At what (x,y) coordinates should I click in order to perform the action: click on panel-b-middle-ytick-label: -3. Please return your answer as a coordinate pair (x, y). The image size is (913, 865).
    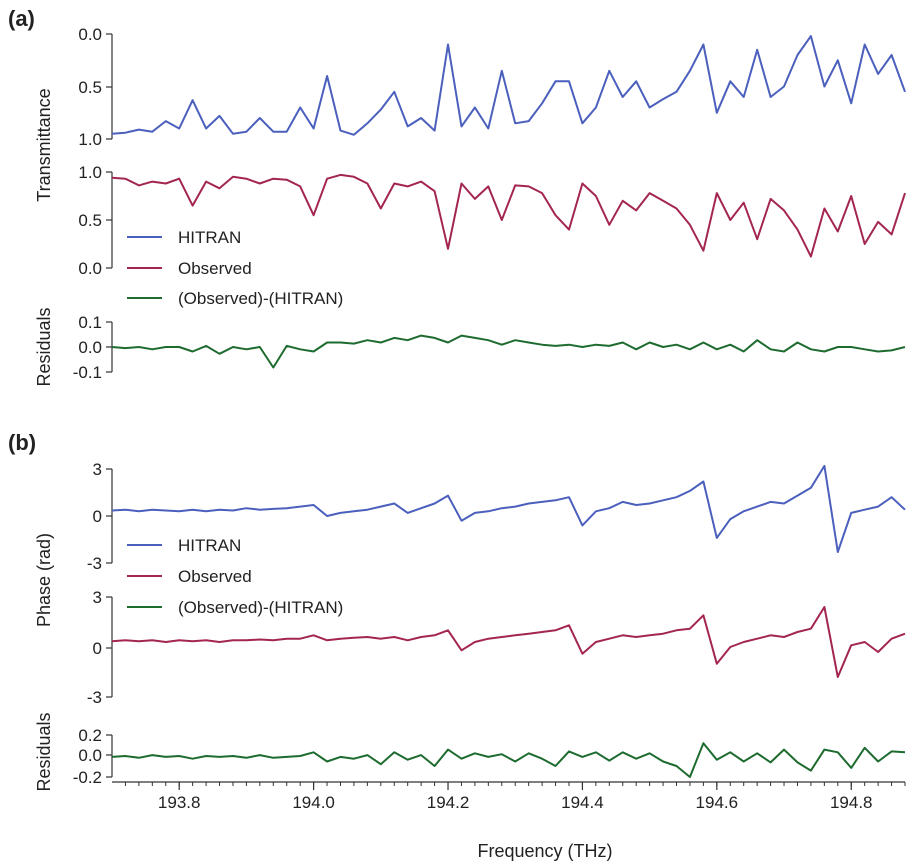
    Looking at the image, I should click on (94, 697).